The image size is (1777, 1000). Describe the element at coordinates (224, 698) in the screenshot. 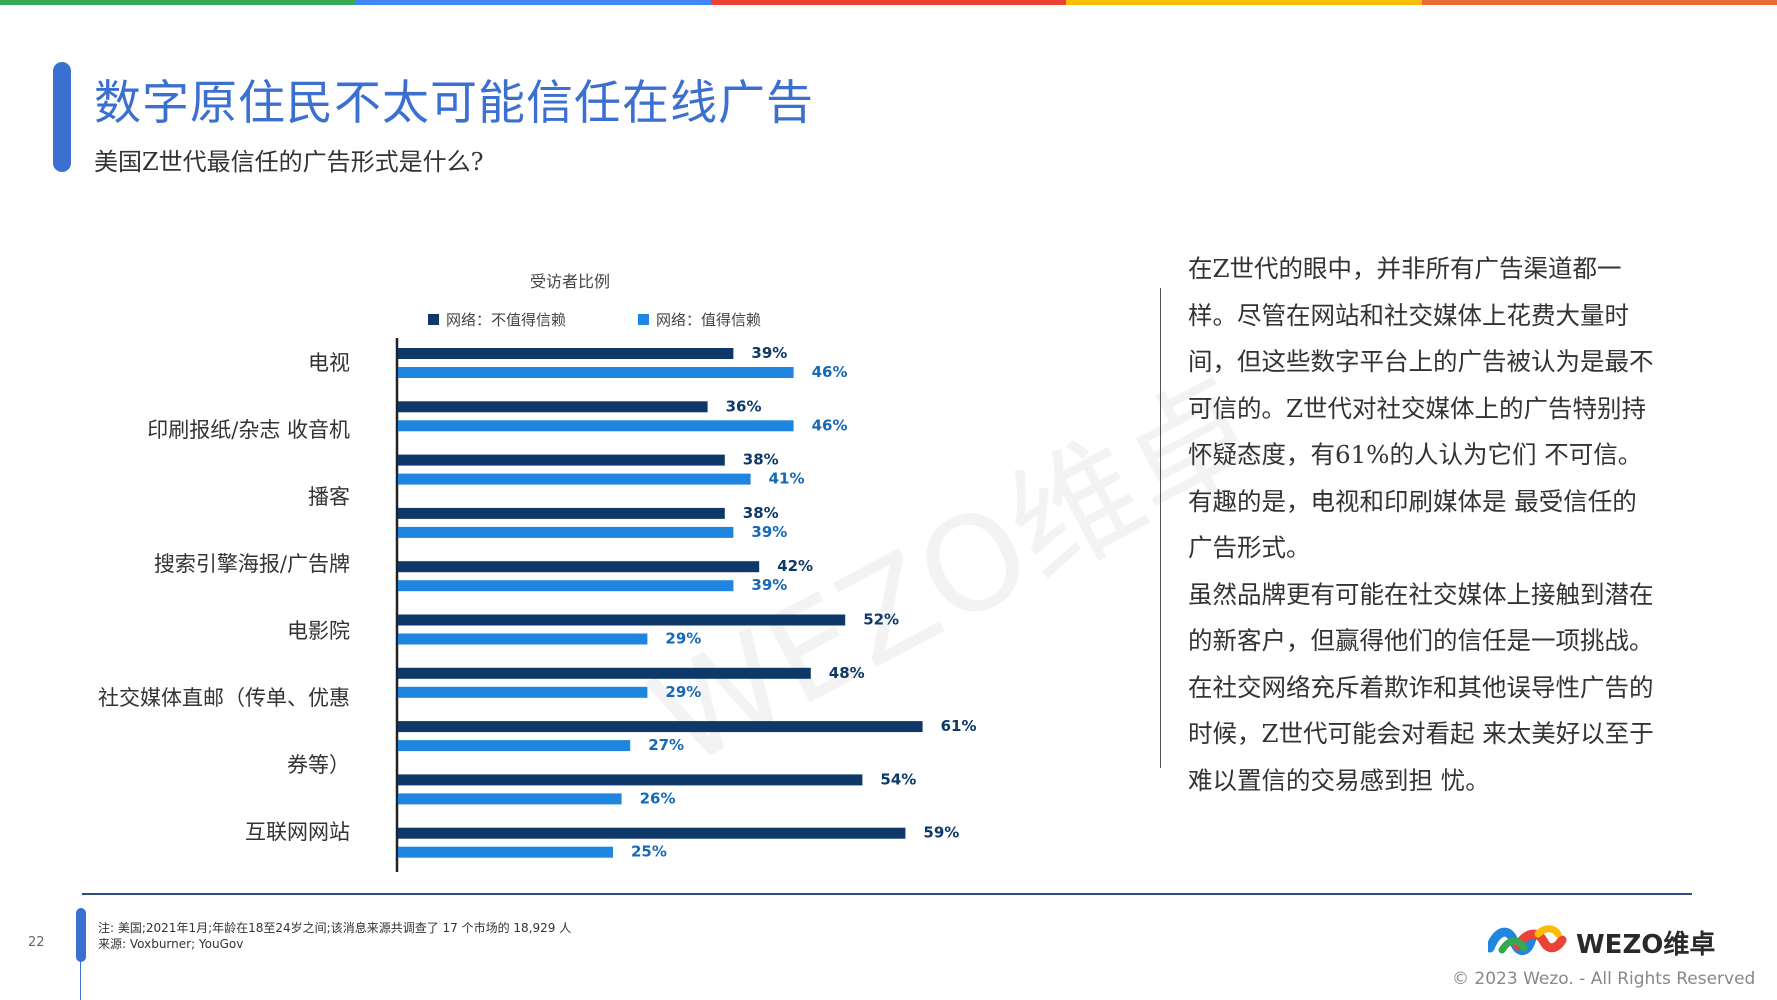

I see `category-label: 社交媒体直邮（传单、优惠` at that location.